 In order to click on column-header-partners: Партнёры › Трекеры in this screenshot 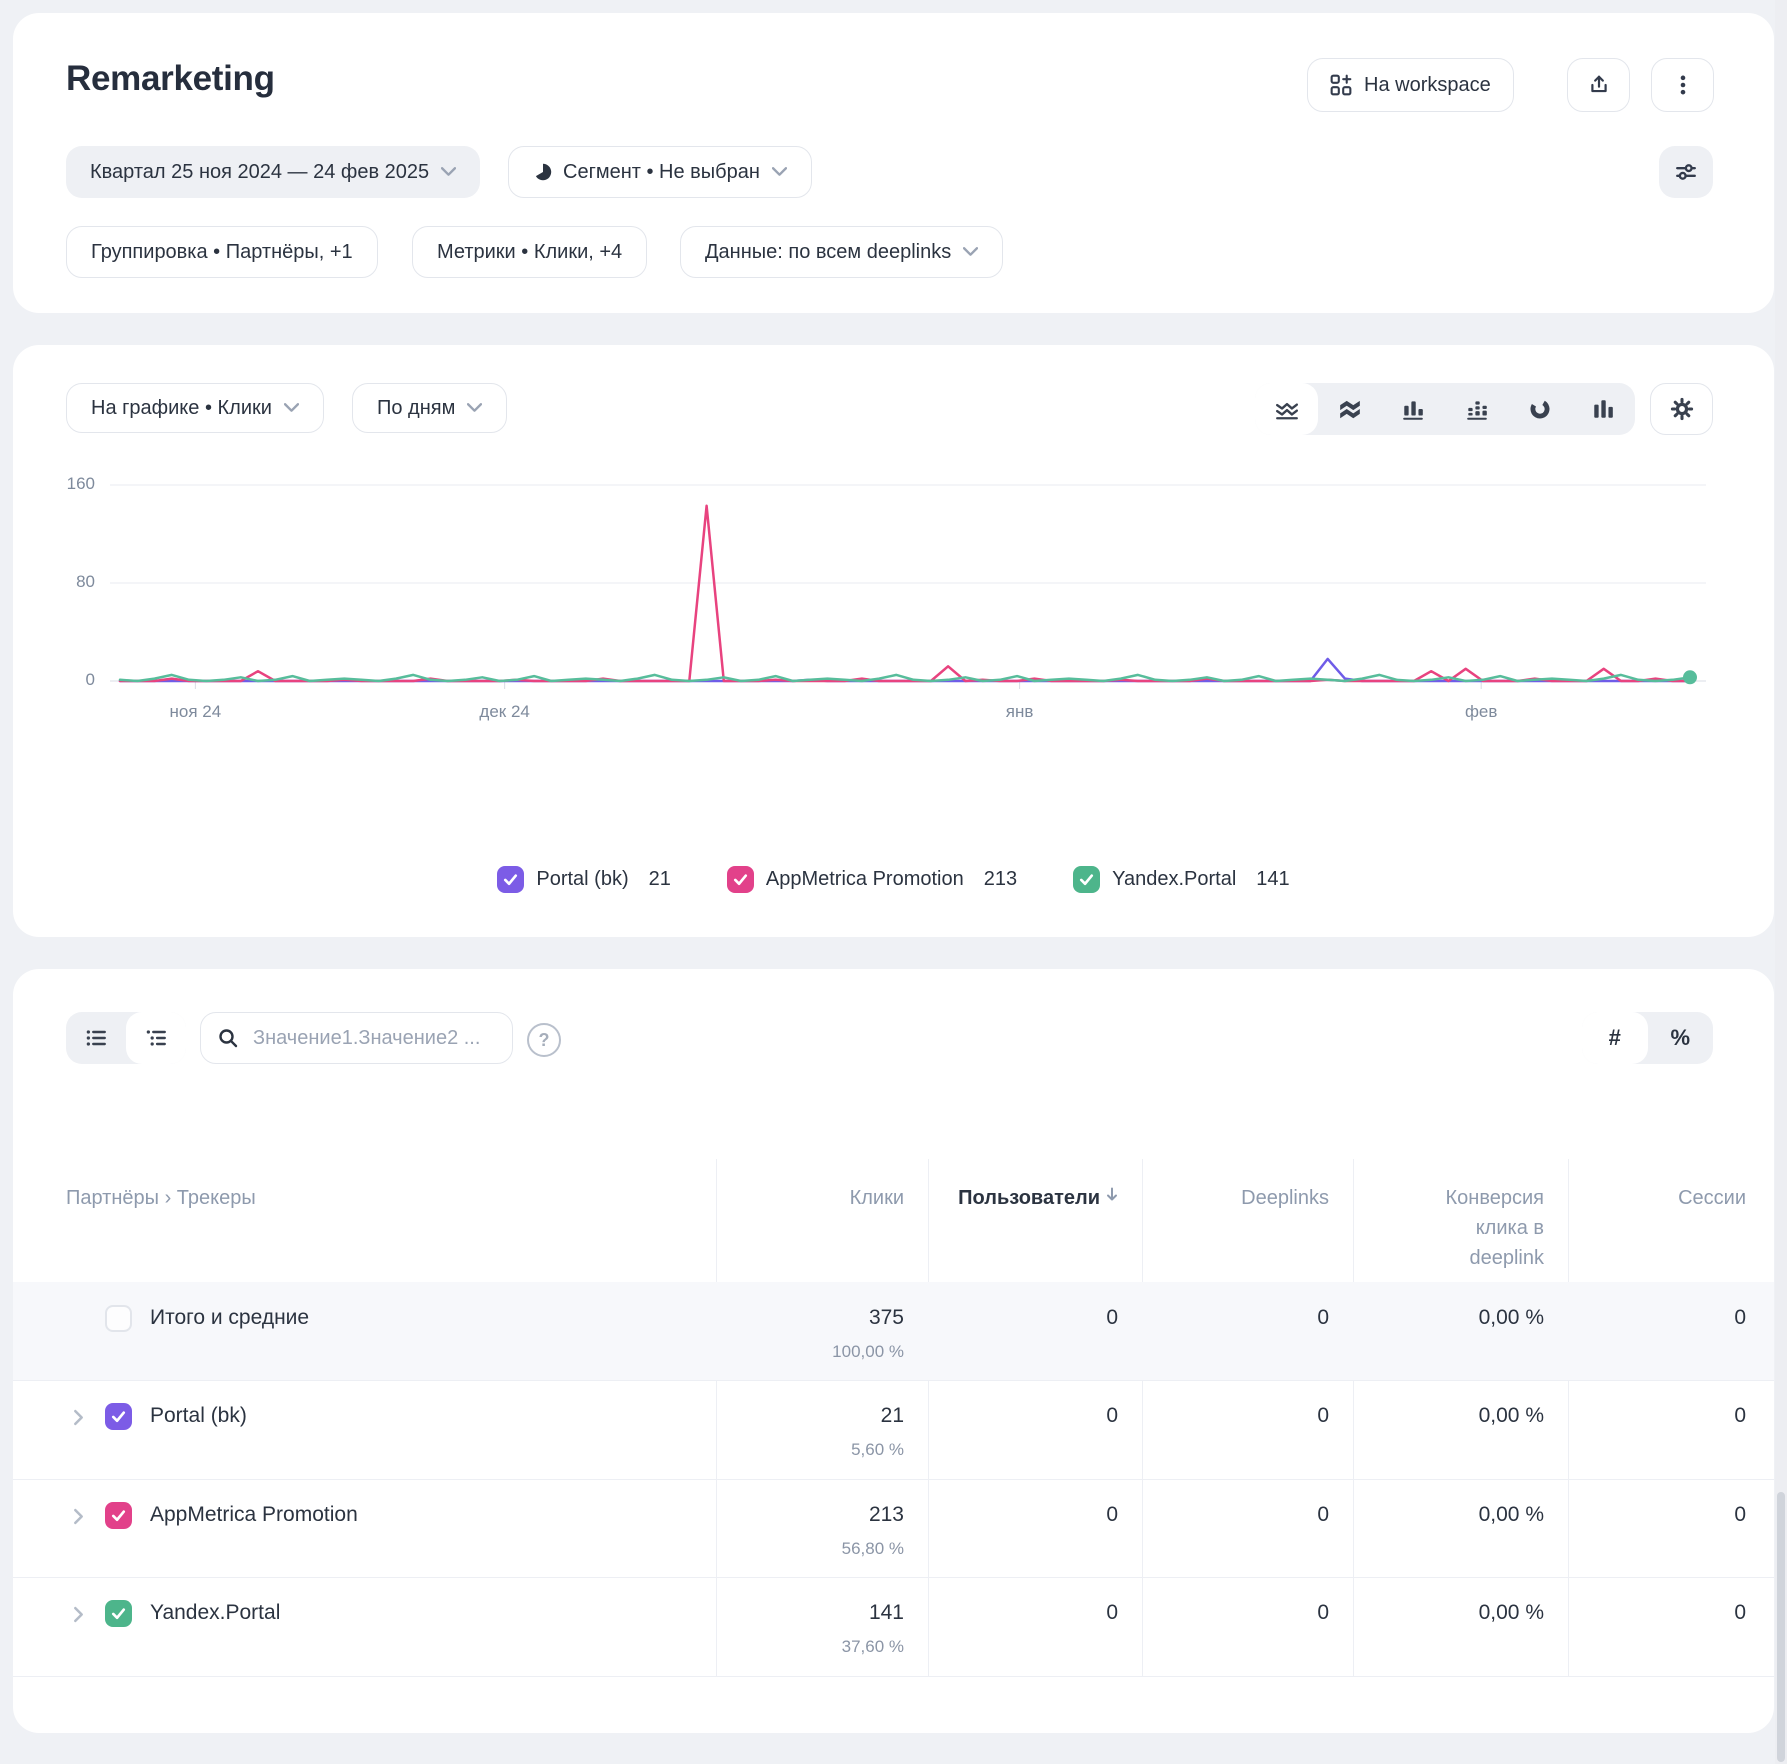, I will do `click(161, 1198)`.